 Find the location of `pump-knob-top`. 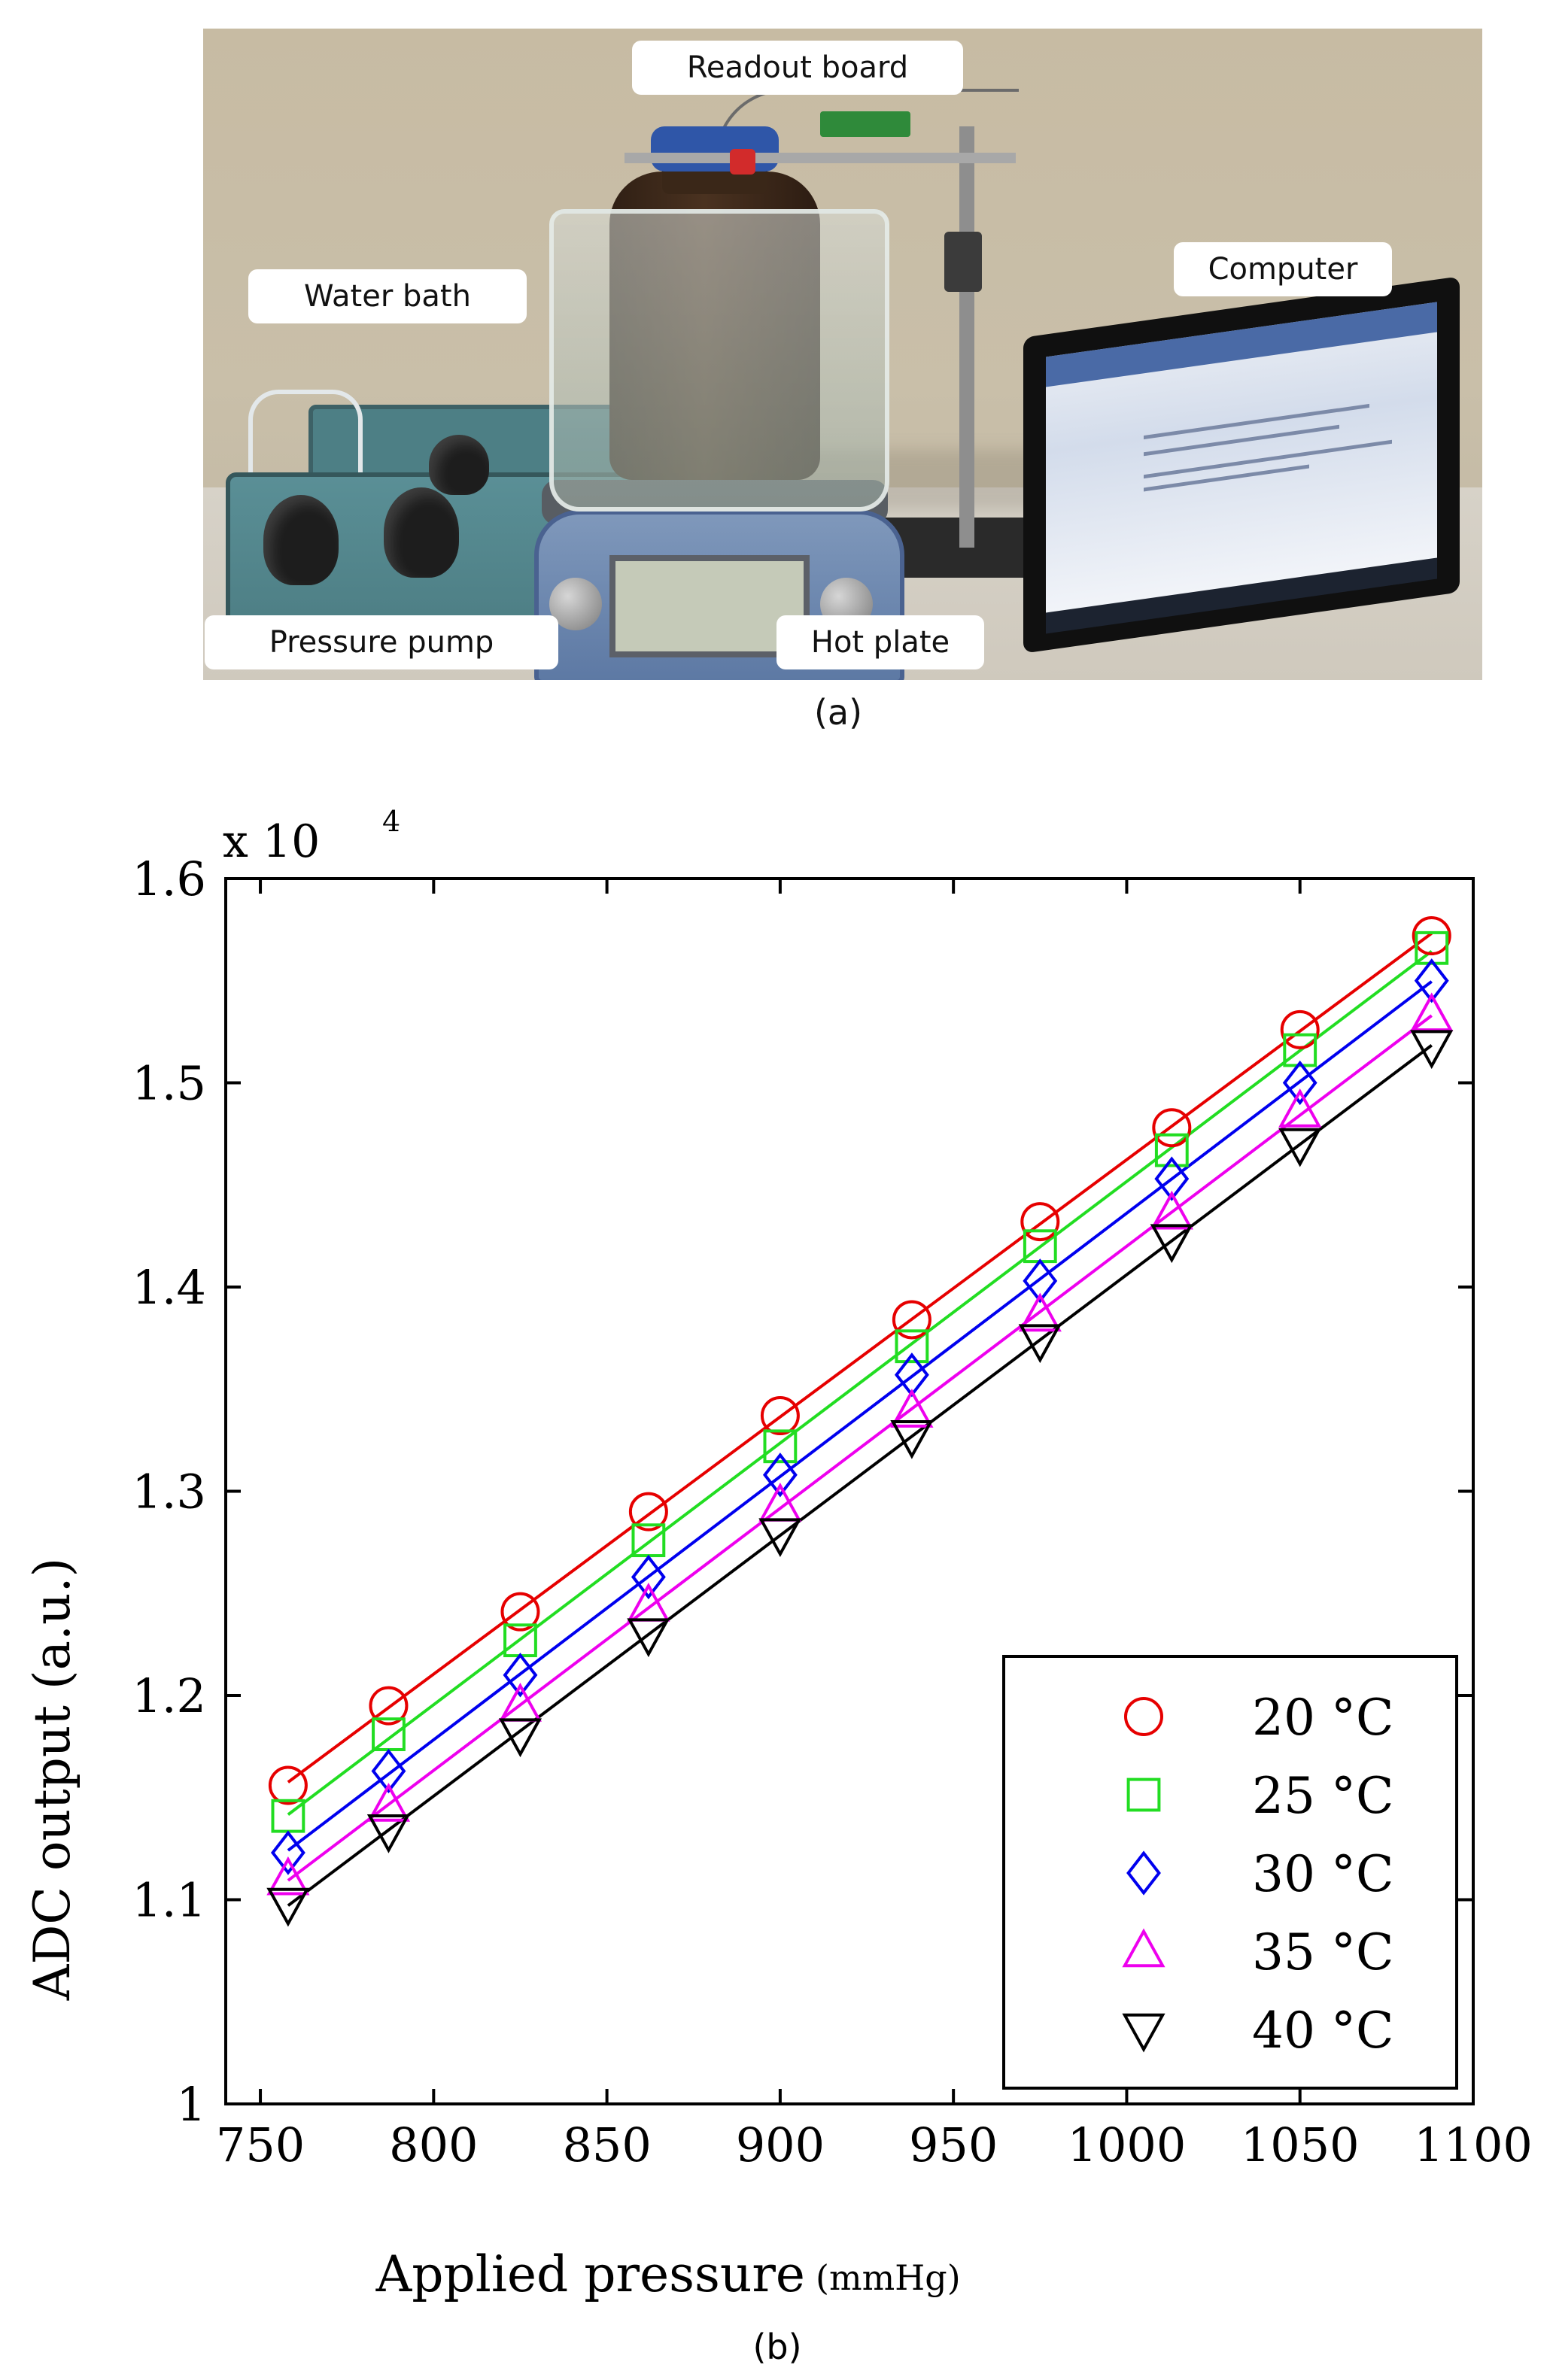

pump-knob-top is located at coordinates (459, 465).